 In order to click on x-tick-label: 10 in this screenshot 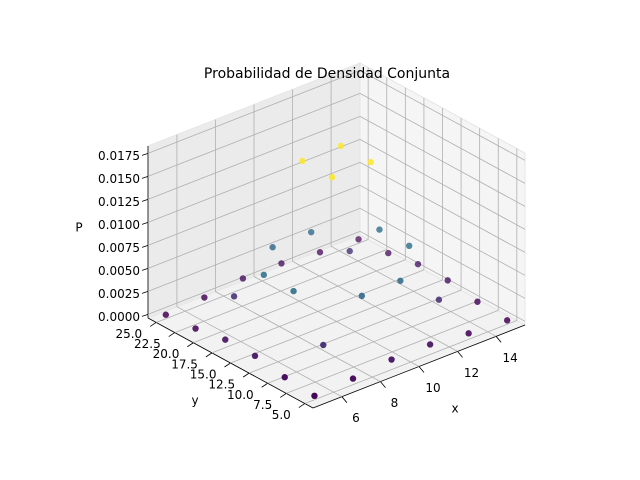, I will do `click(432, 388)`.